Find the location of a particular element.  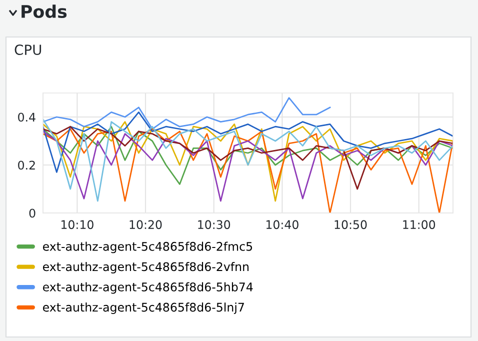

legend-label: ext-authz-agent-5c4865f8d6-5lnj7 is located at coordinates (143, 308).